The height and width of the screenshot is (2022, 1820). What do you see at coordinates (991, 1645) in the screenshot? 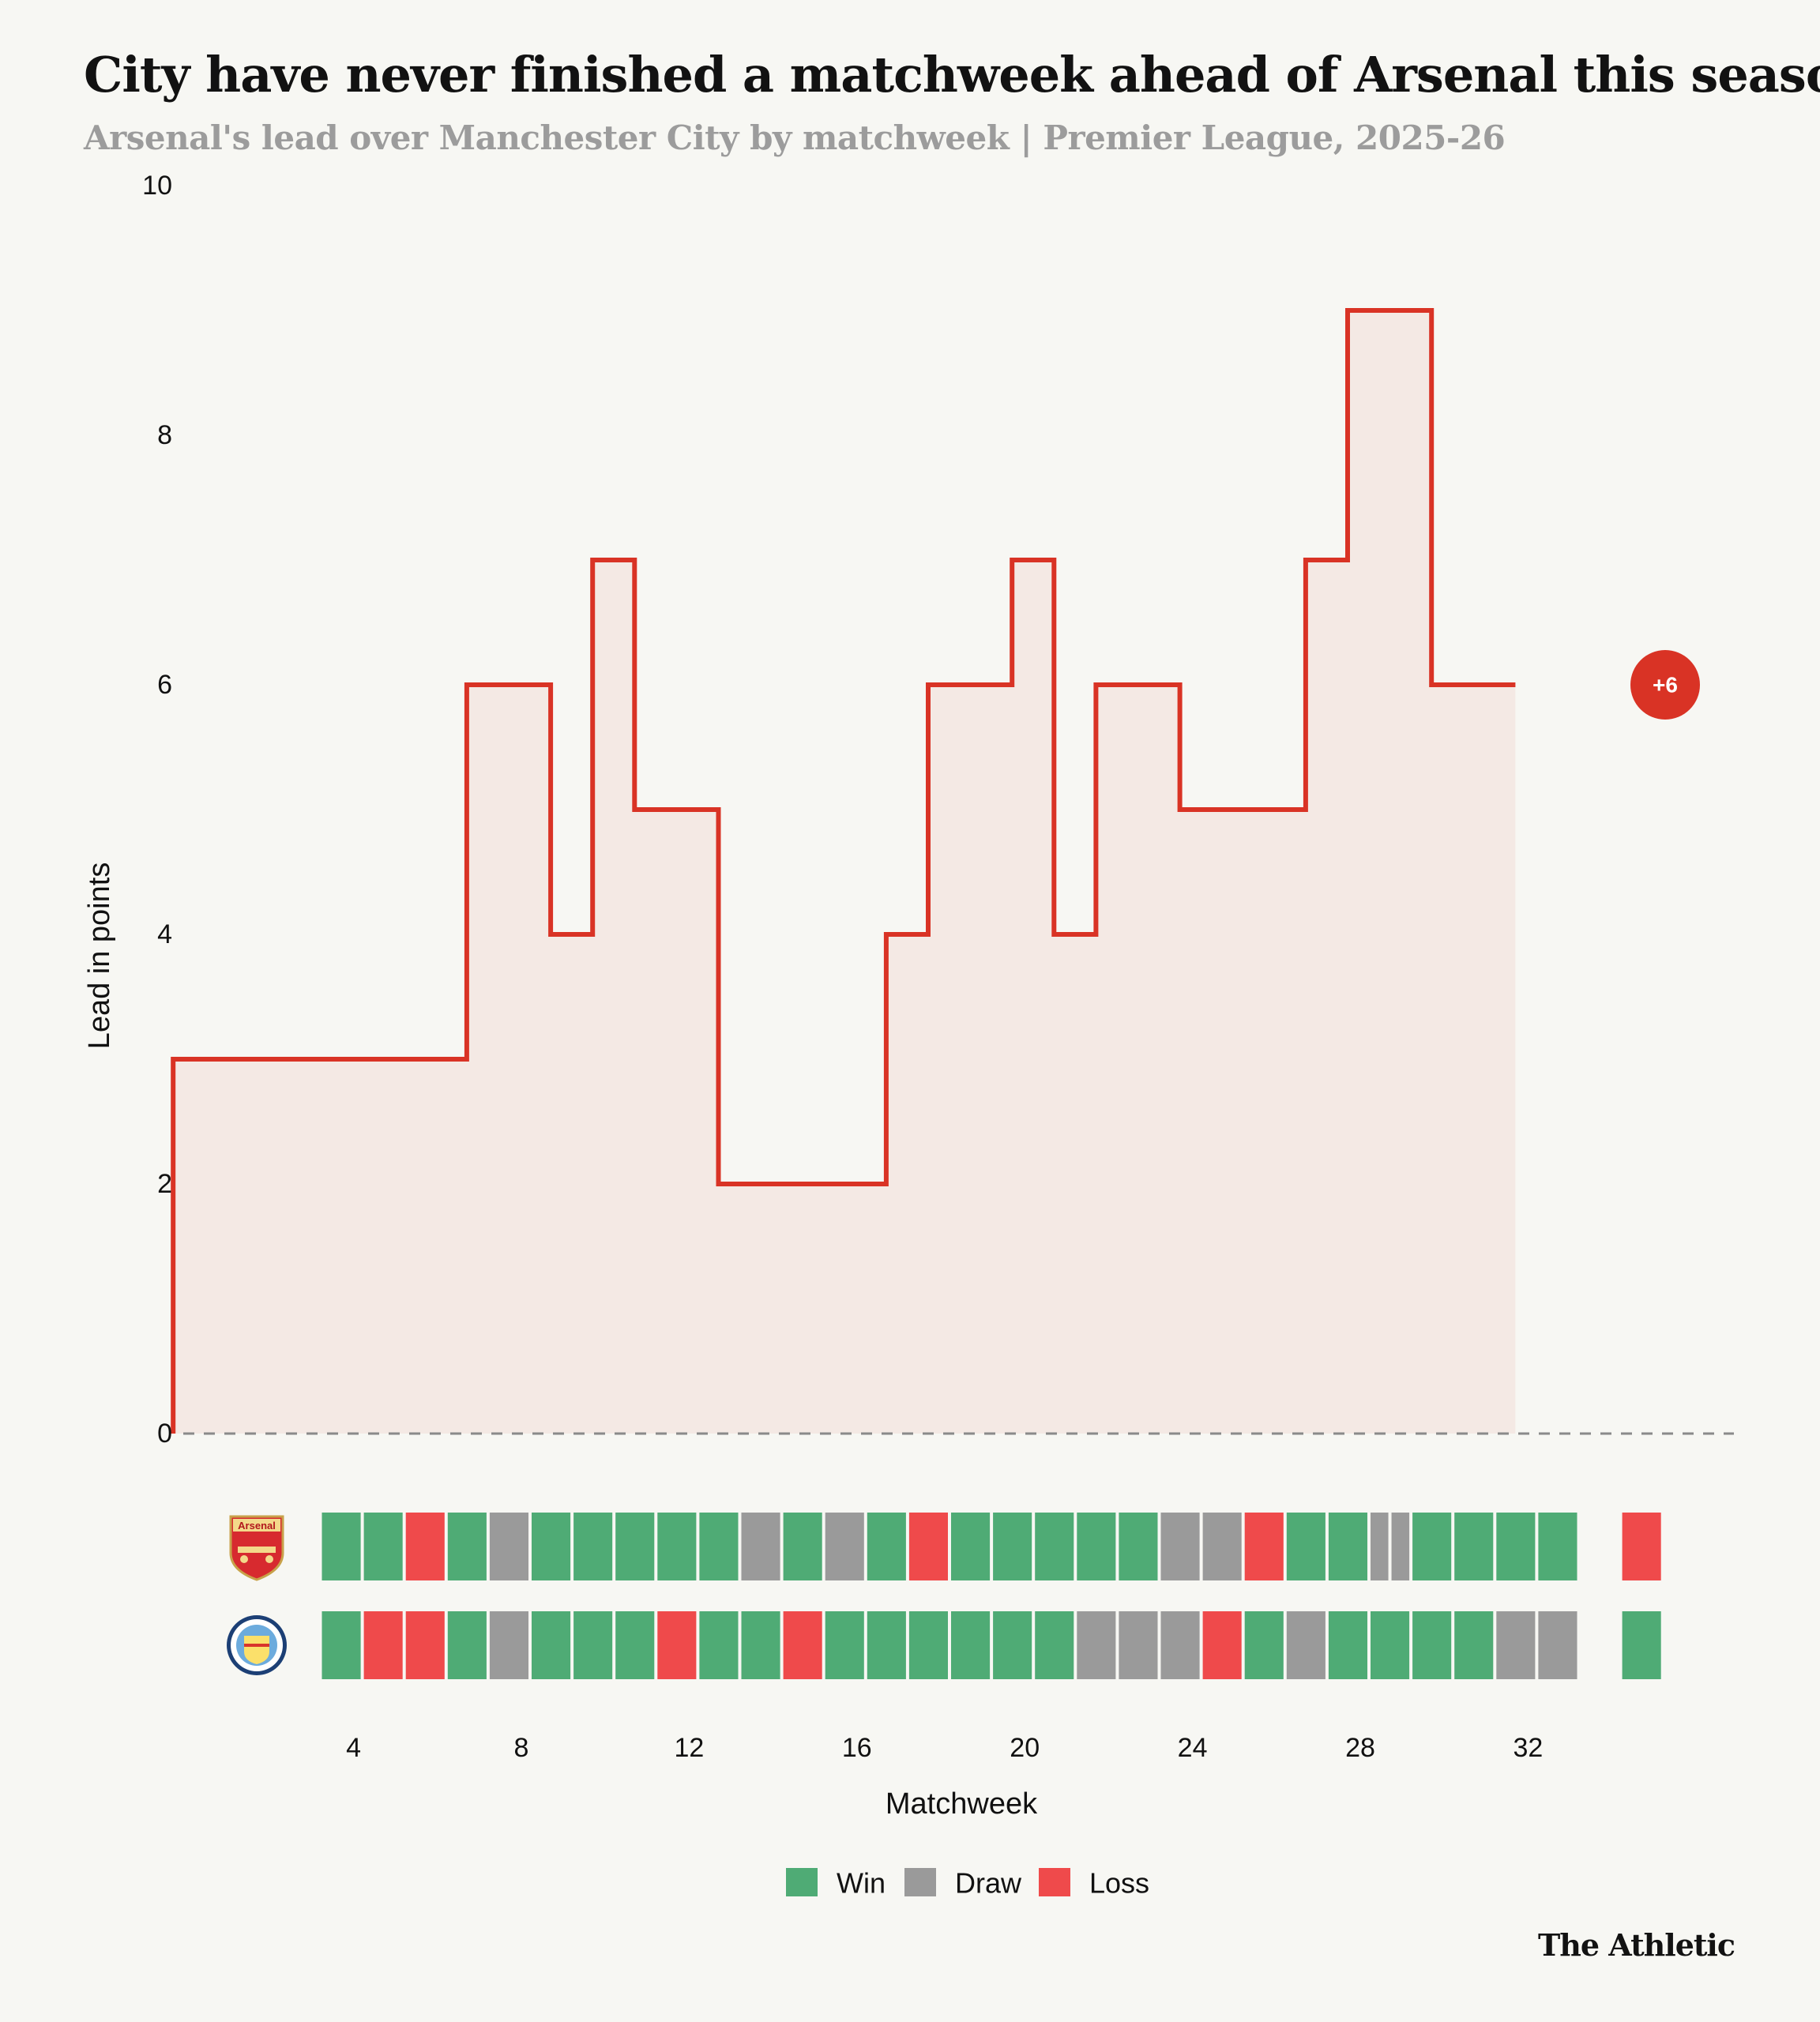
I see `city-results-row` at bounding box center [991, 1645].